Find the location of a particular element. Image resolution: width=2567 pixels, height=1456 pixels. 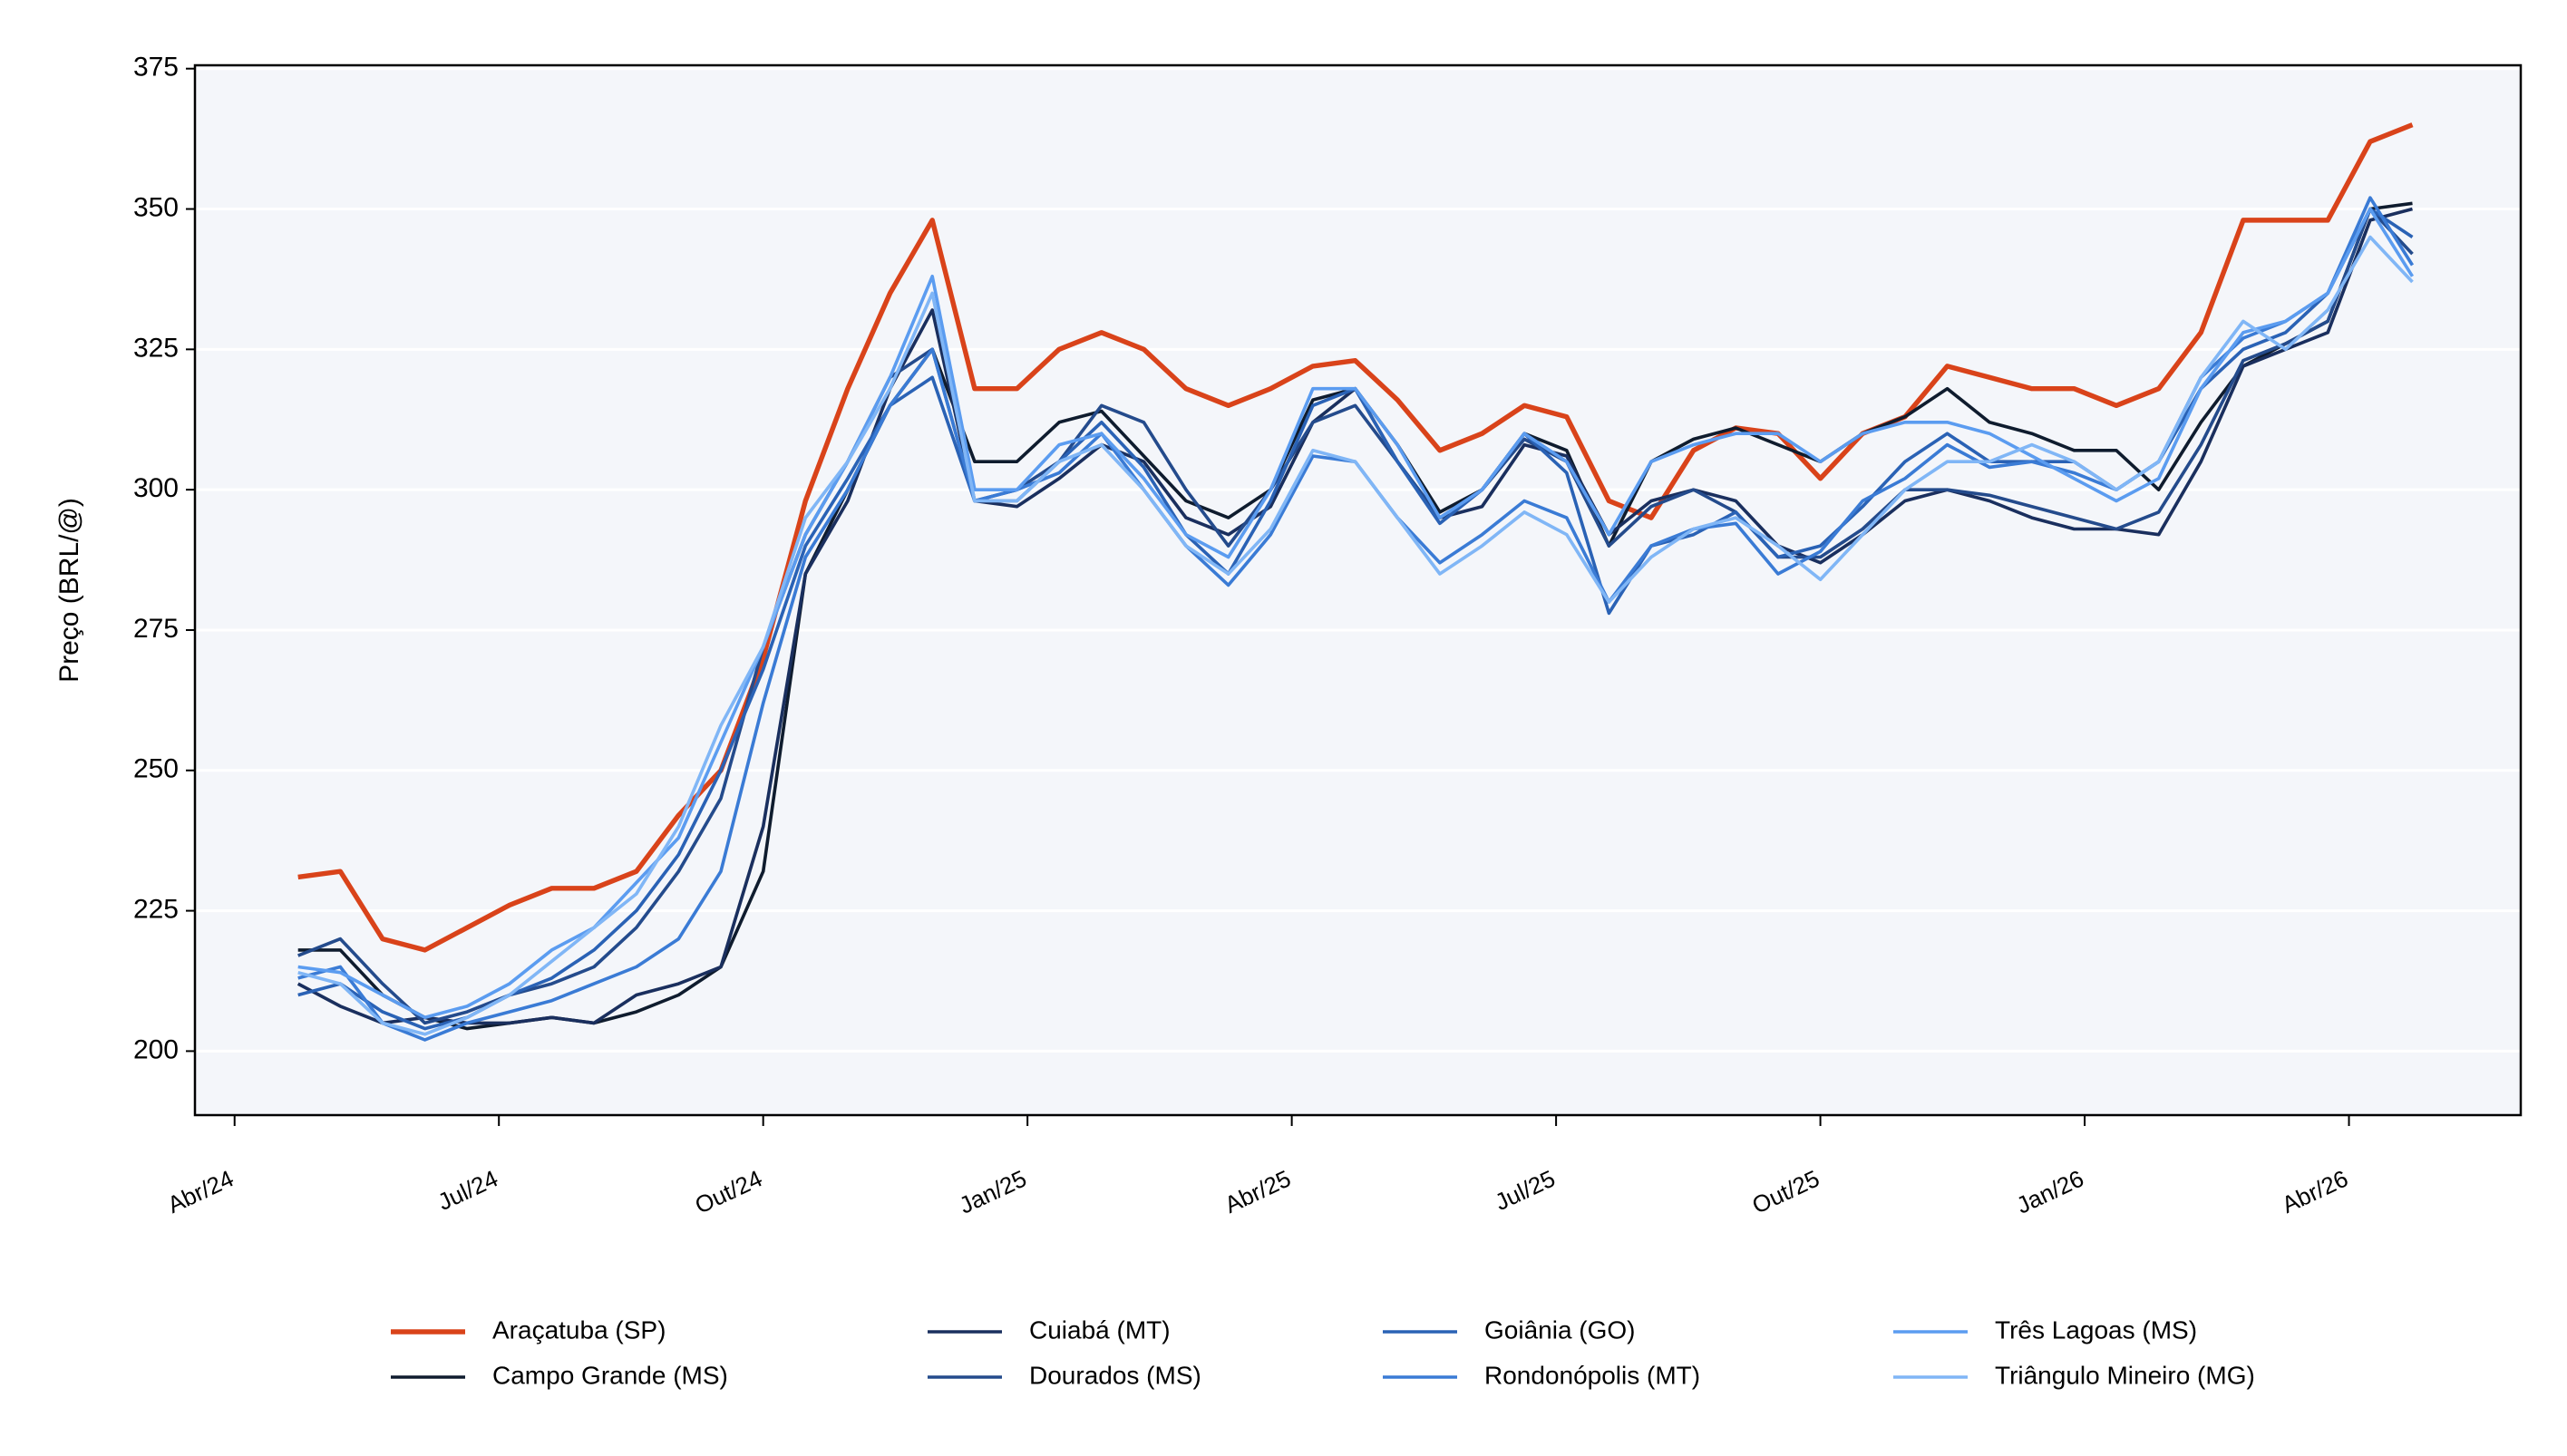

y-axis-label: Preço (BRL/@) is located at coordinates (69, 590).